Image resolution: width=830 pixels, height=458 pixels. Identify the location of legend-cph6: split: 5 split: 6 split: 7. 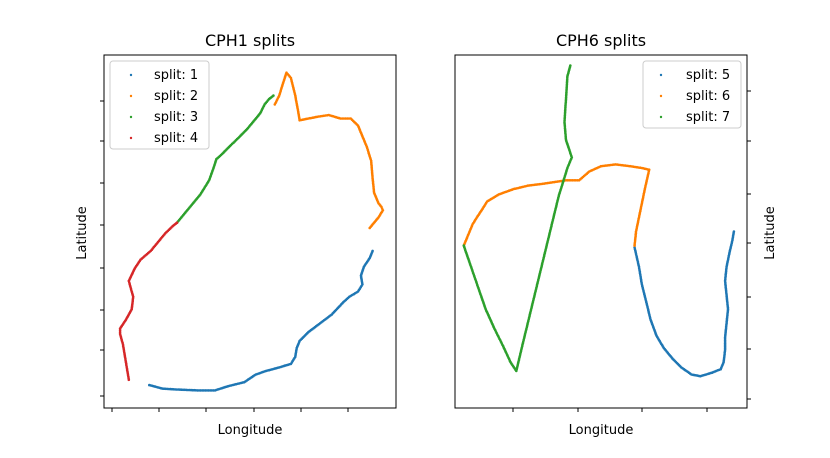
(692, 94).